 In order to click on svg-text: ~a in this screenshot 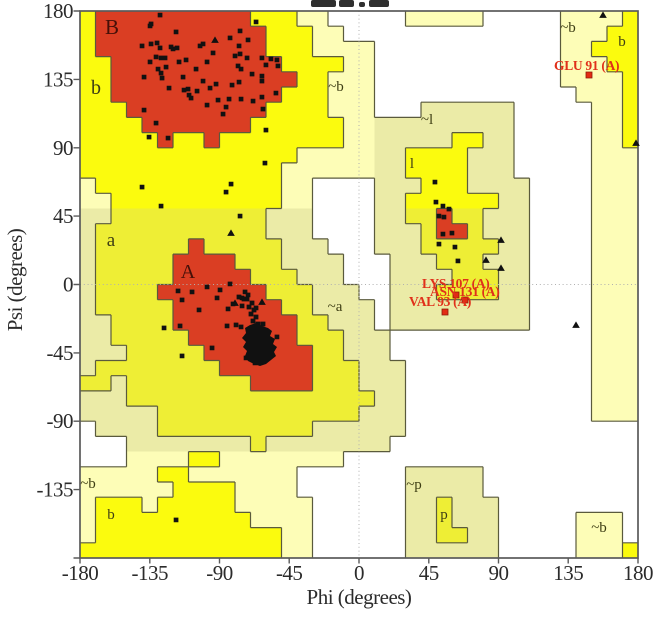, I will do `click(335, 307)`.